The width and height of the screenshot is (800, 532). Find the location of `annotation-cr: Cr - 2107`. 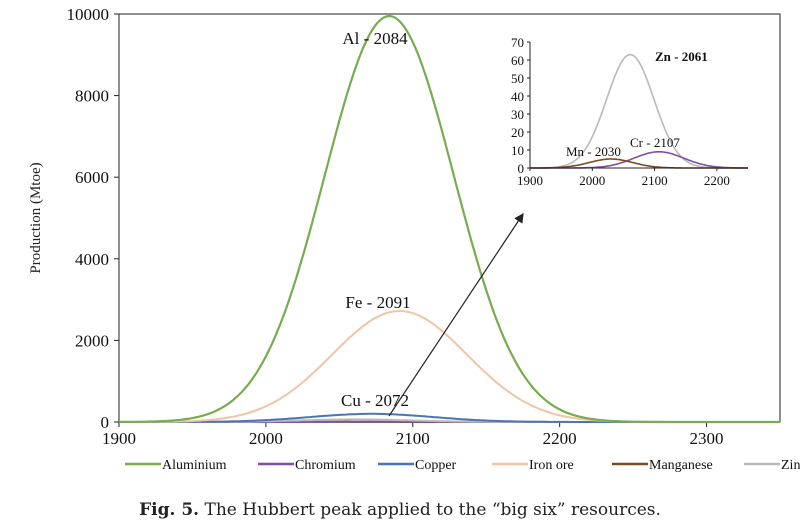

annotation-cr: Cr - 2107 is located at coordinates (655, 142).